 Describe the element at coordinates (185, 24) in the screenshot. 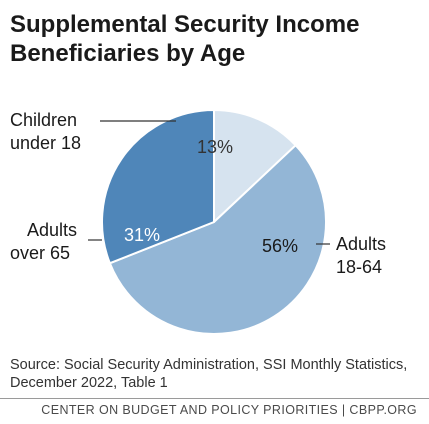

I see `chart-title-line-1: Supplemental Security Income` at that location.